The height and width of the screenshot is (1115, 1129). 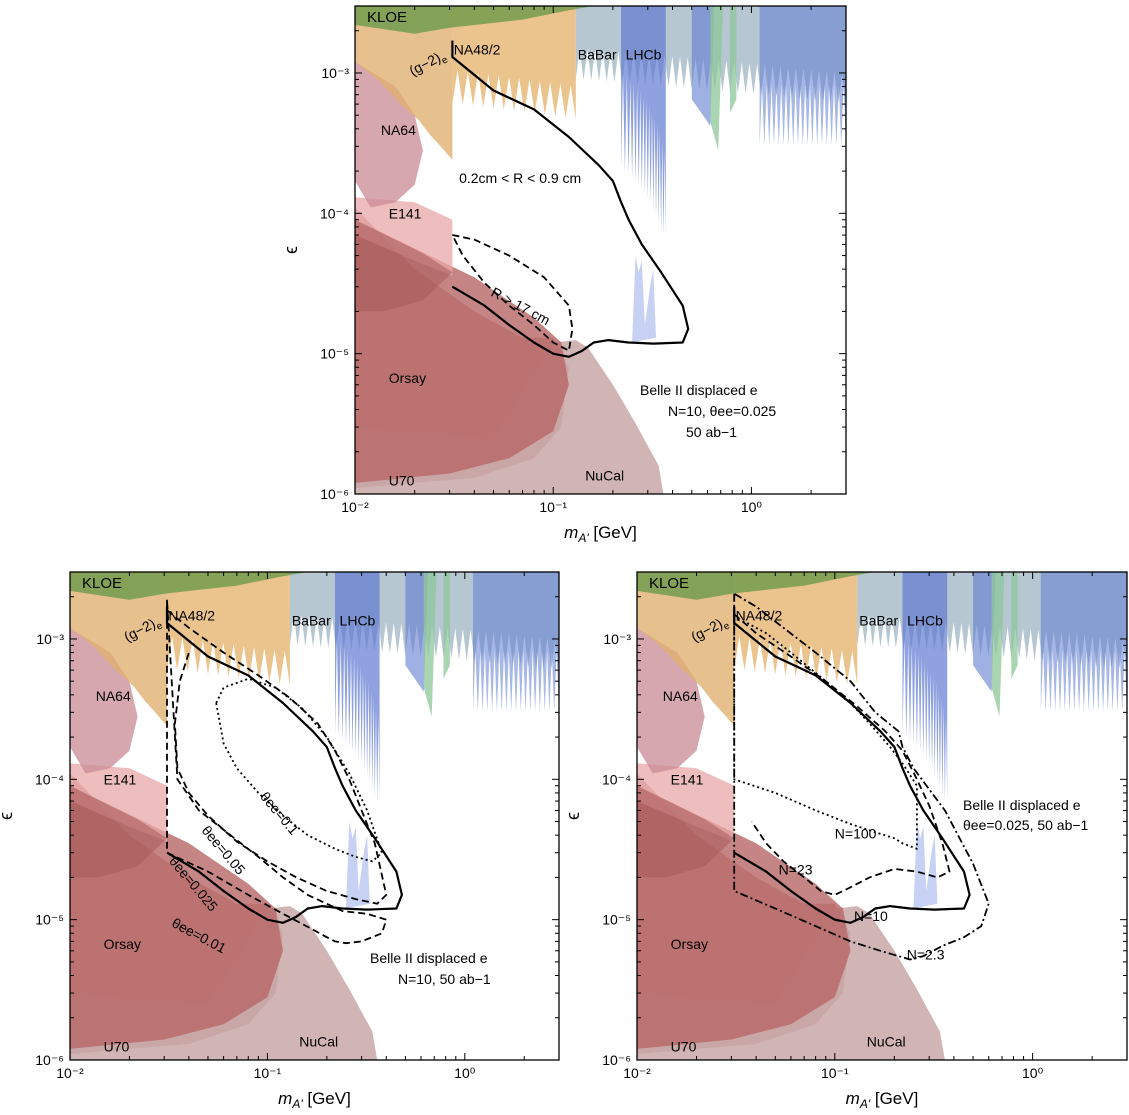 What do you see at coordinates (711, 432) in the screenshot?
I see `legend-line: 50 ab−1` at bounding box center [711, 432].